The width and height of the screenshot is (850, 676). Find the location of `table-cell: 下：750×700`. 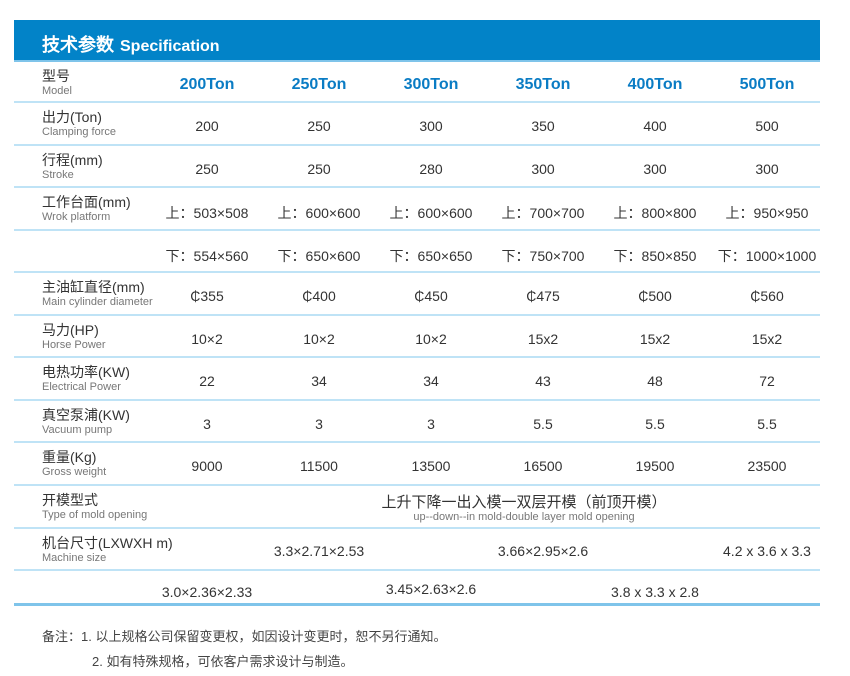

table-cell: 下：750×700 is located at coordinates (543, 256).